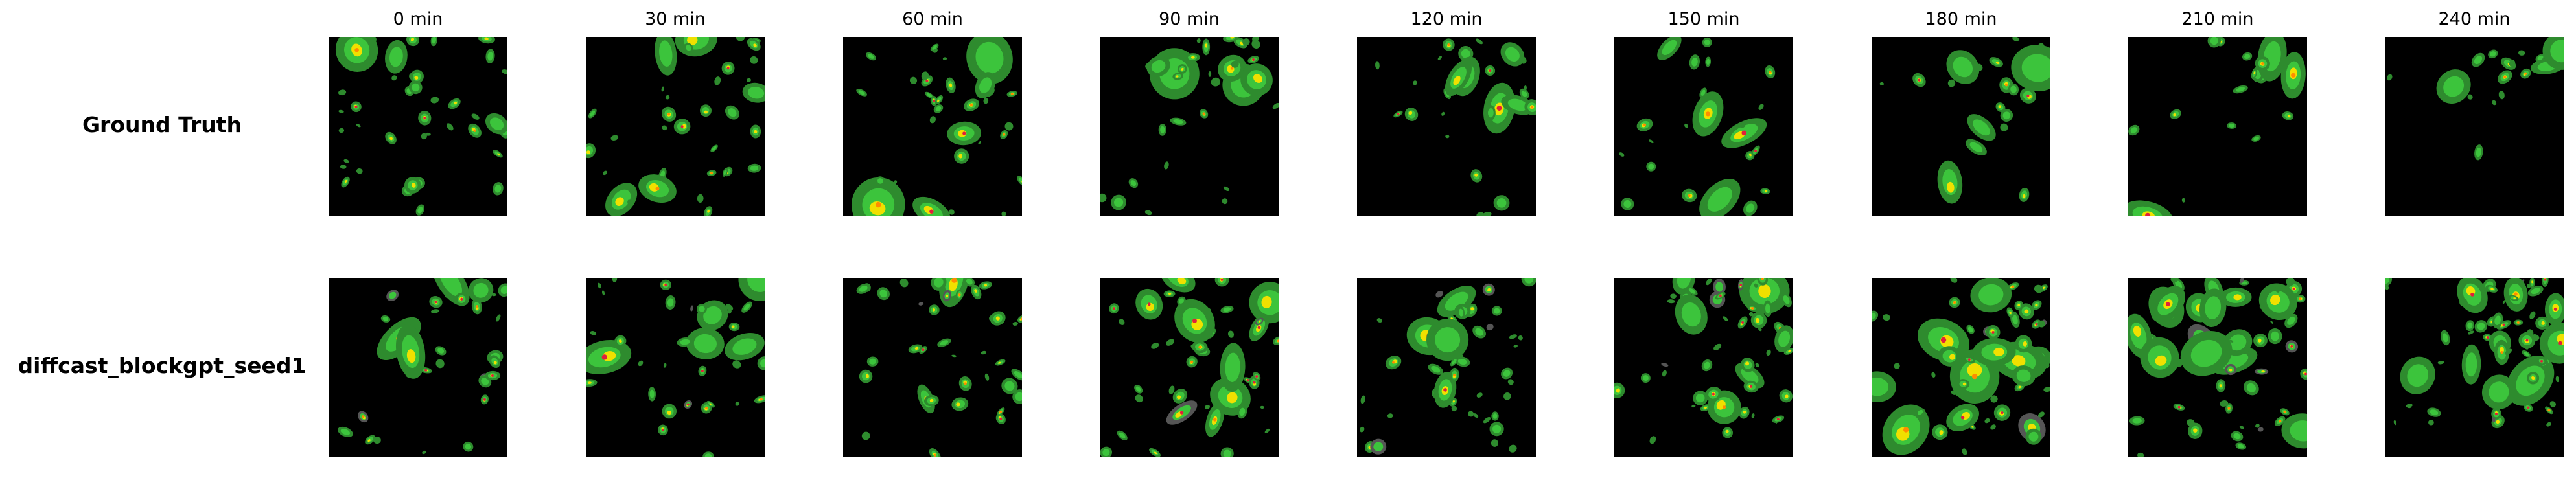 The width and height of the screenshot is (2576, 489). I want to click on column-title: 0 min, so click(418, 19).